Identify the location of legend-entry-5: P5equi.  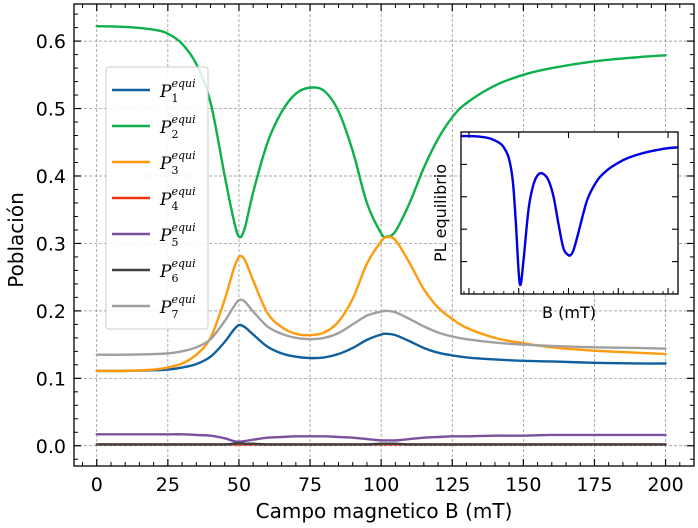
(154, 235).